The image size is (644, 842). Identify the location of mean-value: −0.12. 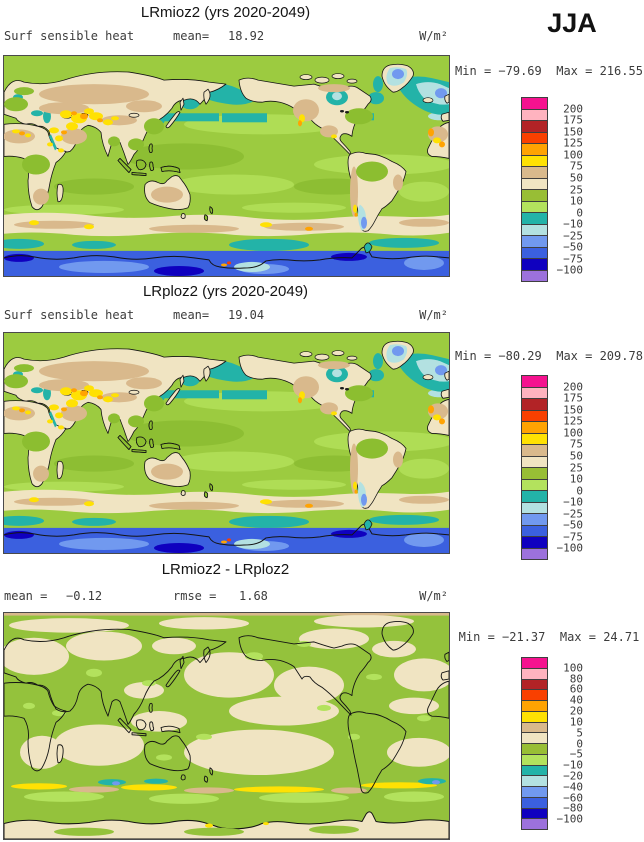
(84, 596).